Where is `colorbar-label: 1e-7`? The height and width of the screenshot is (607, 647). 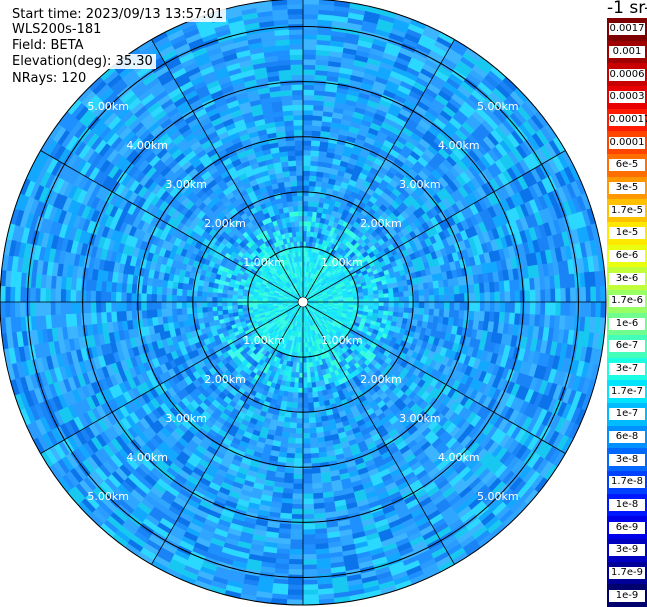
colorbar-label: 1e-7 is located at coordinates (627, 414).